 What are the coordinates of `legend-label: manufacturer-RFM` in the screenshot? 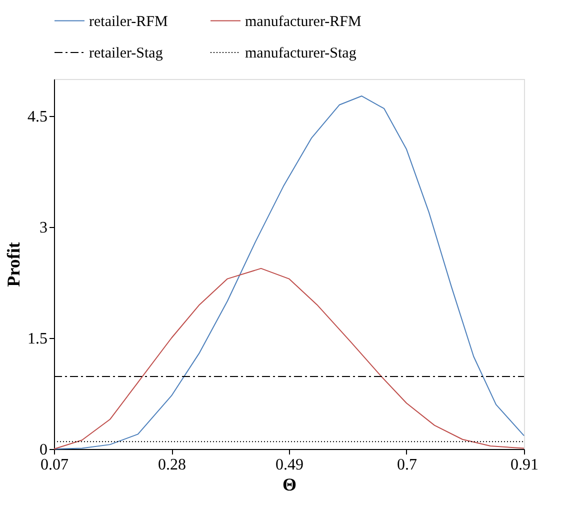 It's located at (303, 22).